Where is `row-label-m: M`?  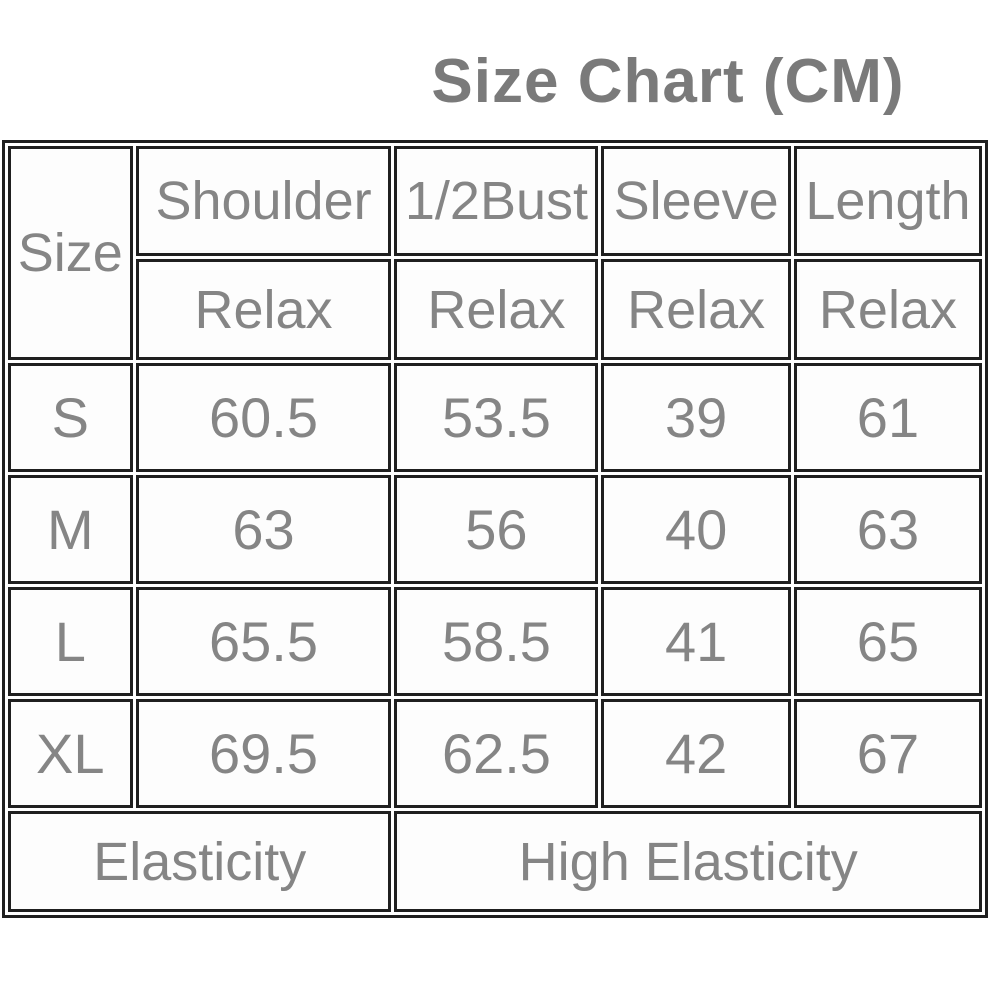
row-label-m: M is located at coordinates (70, 529).